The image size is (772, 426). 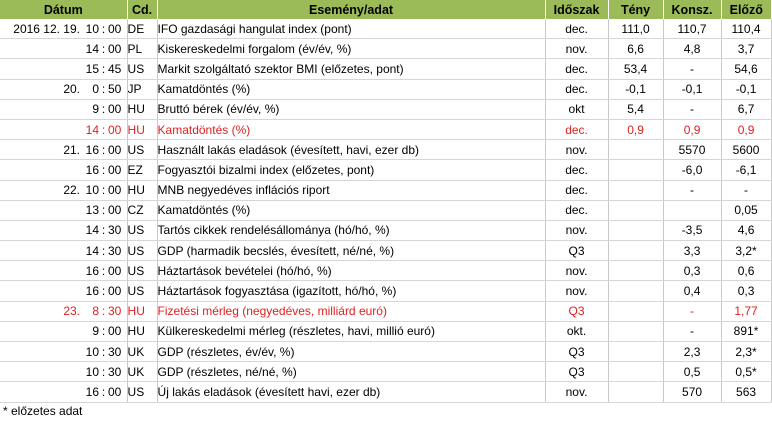 What do you see at coordinates (43, 411) in the screenshot?
I see `footnote: * előzetes adat` at bounding box center [43, 411].